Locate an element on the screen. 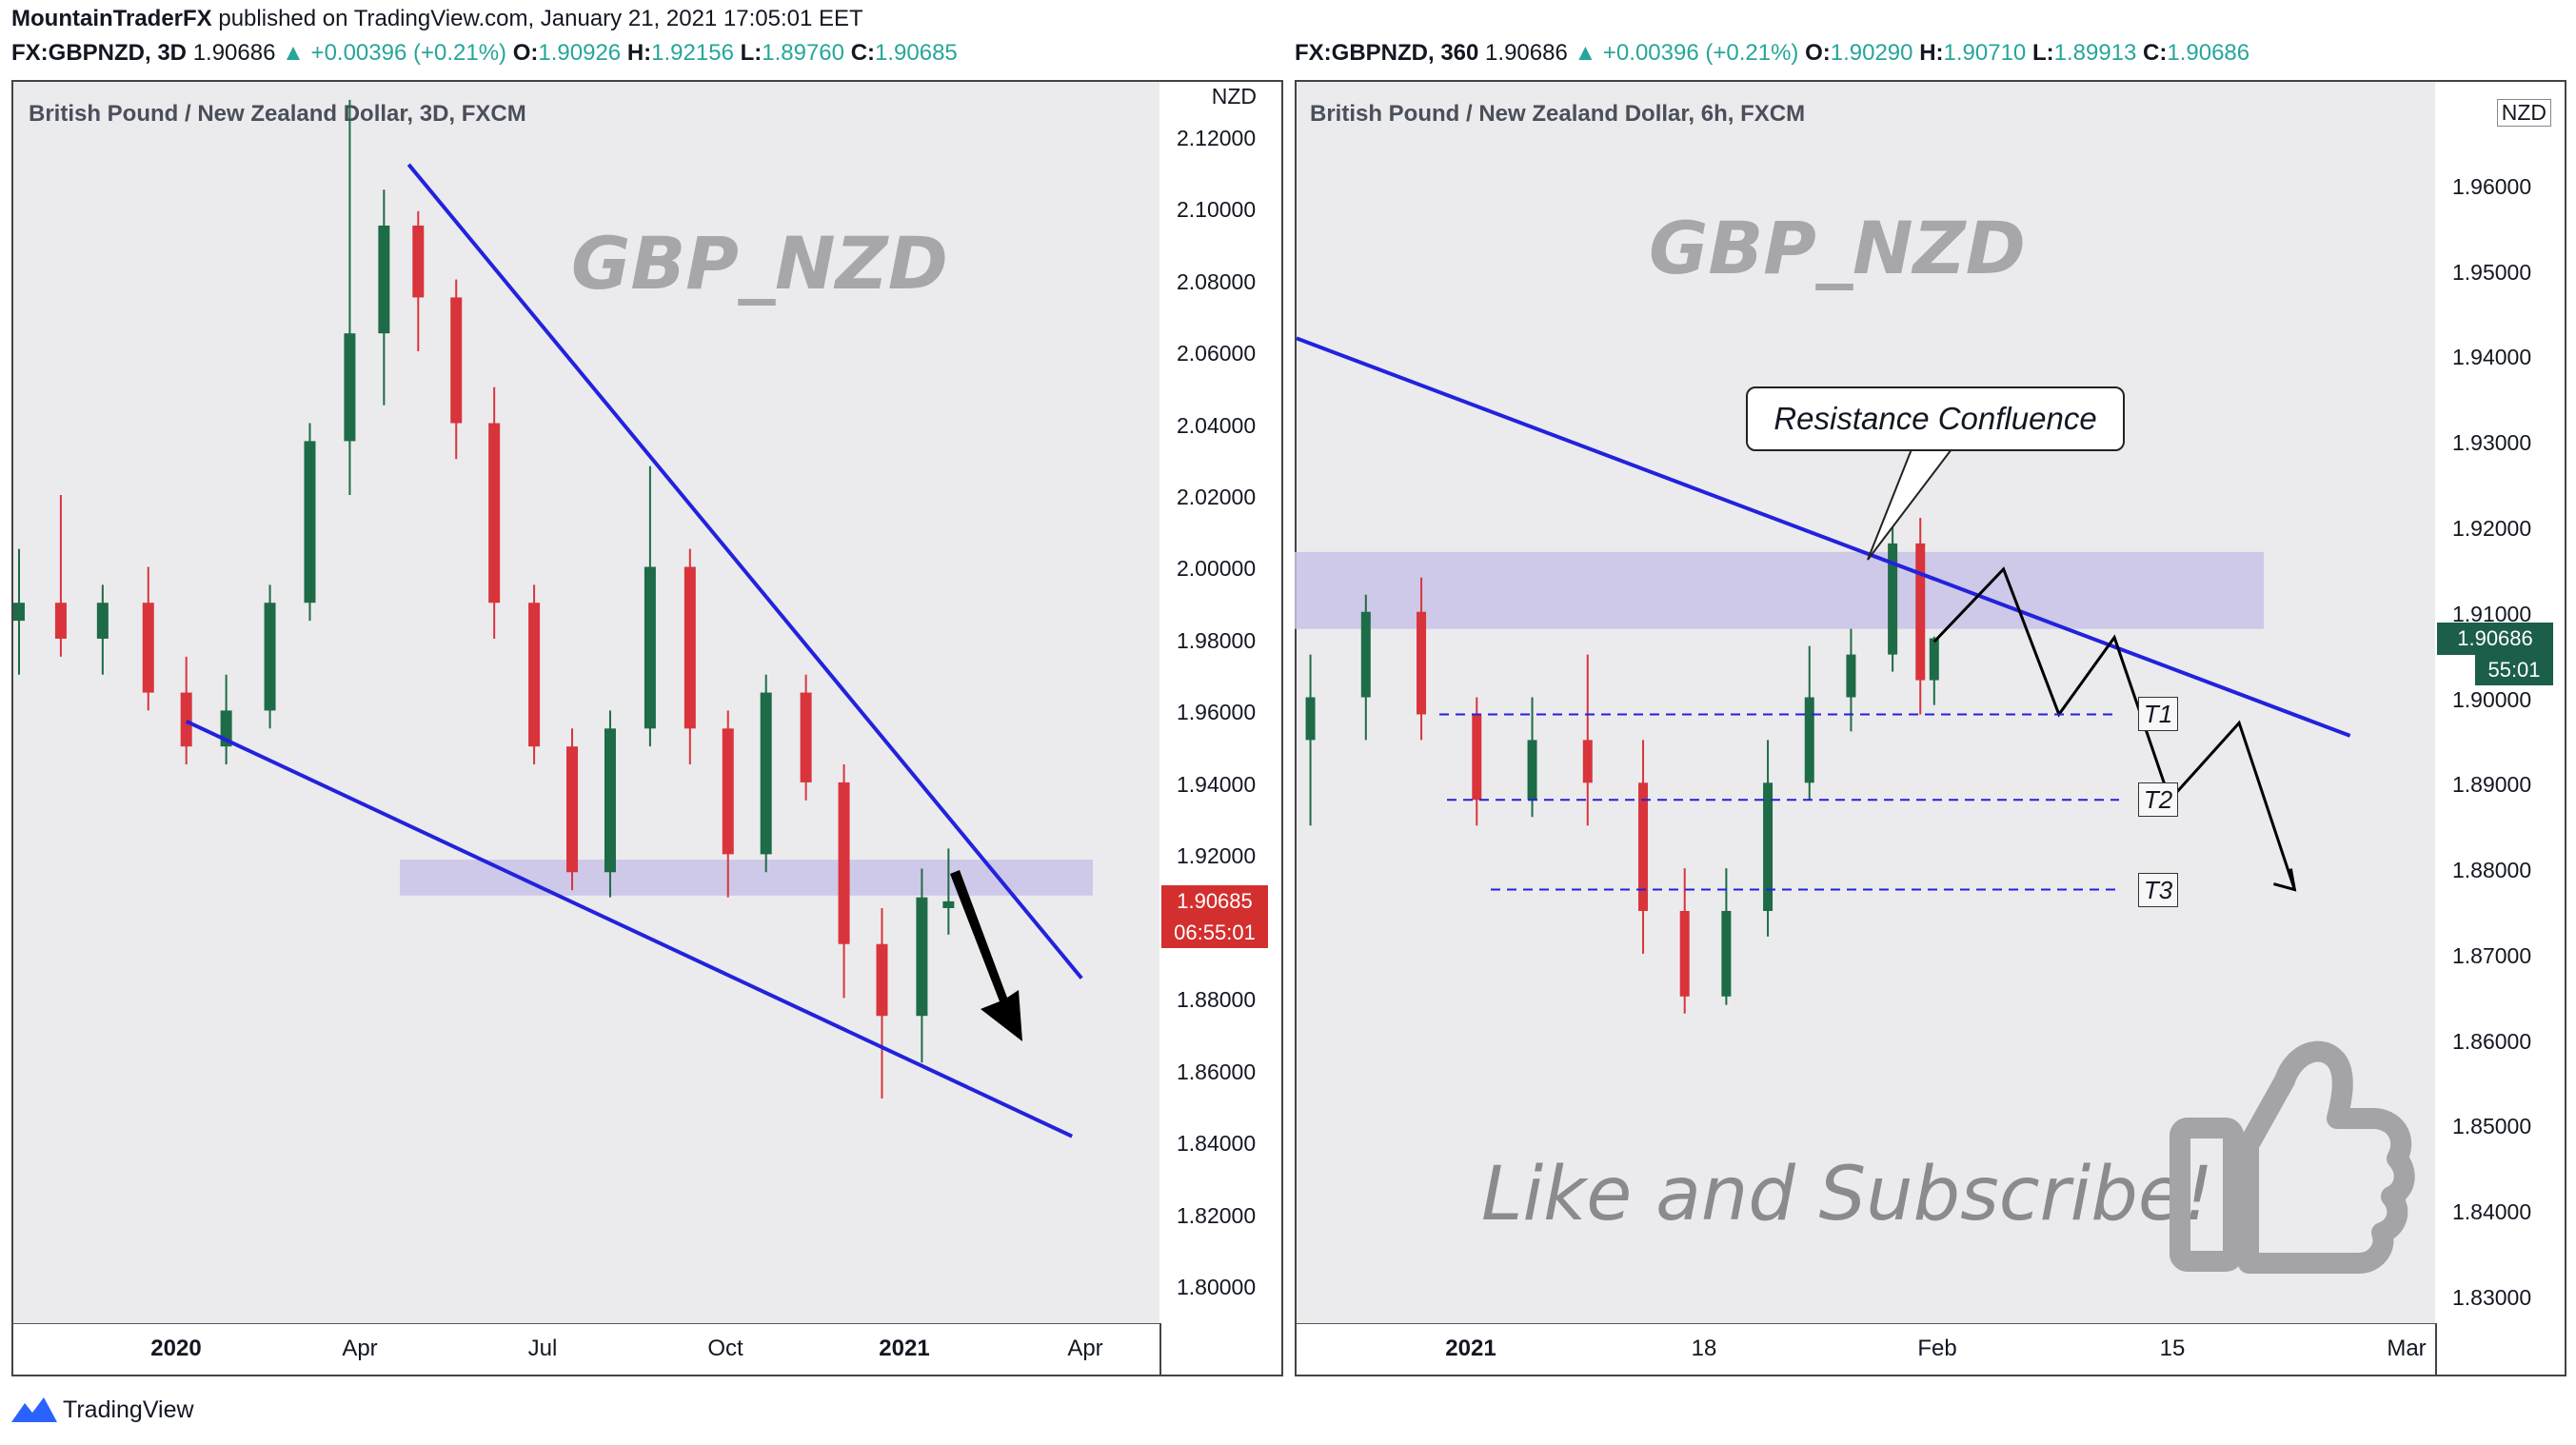 The image size is (2576, 1445). left-countdown-tag: 06:55:01 is located at coordinates (1214, 934).